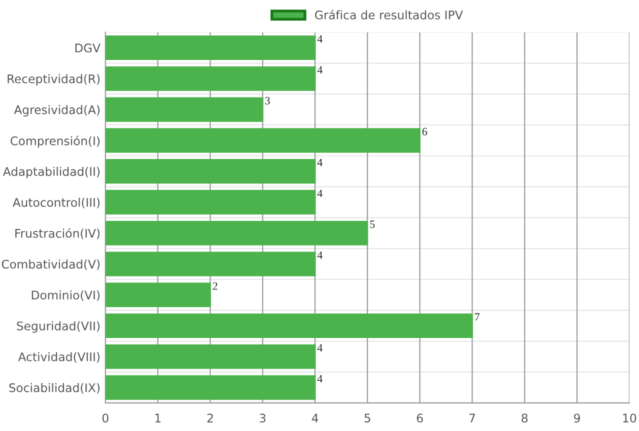  Describe the element at coordinates (315, 418) in the screenshot. I see `x-tick-label: 4` at that location.